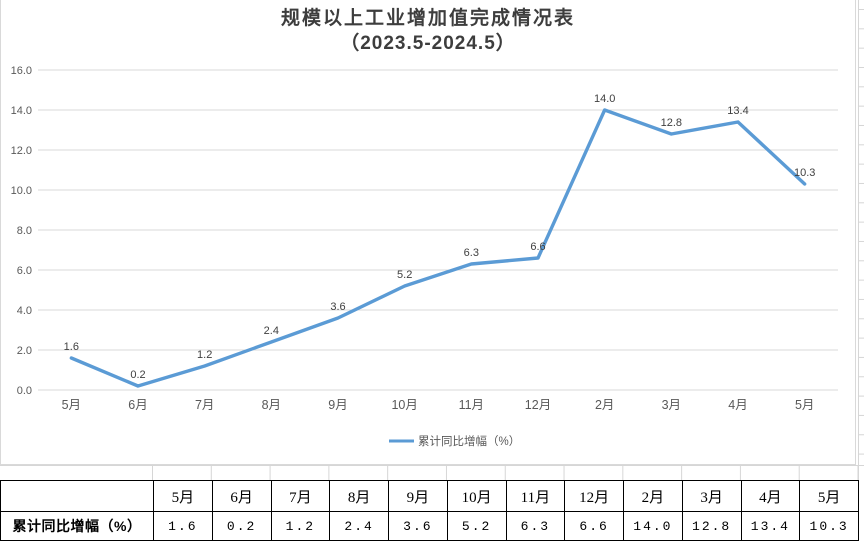  I want to click on y-axis-tick-label: 4.0, so click(24, 311).